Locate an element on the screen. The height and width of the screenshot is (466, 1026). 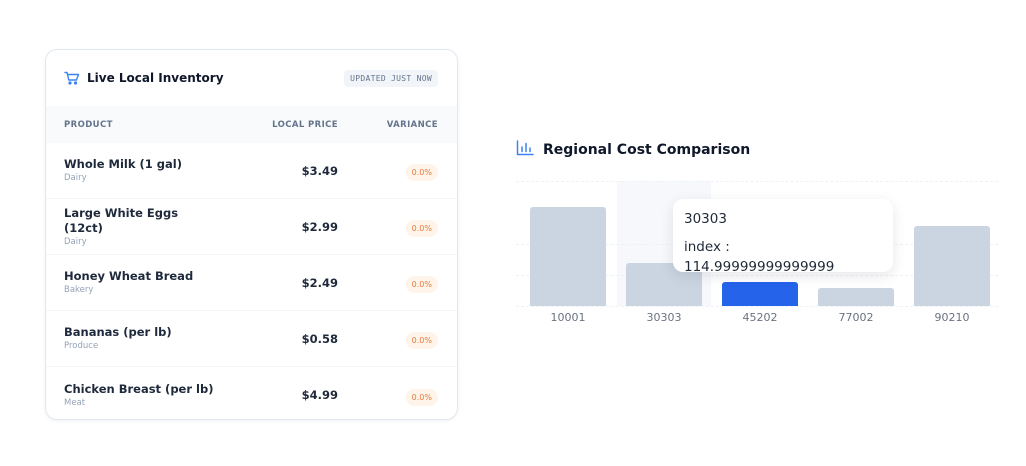
inventory-title: Live Local Inventory is located at coordinates (155, 78).